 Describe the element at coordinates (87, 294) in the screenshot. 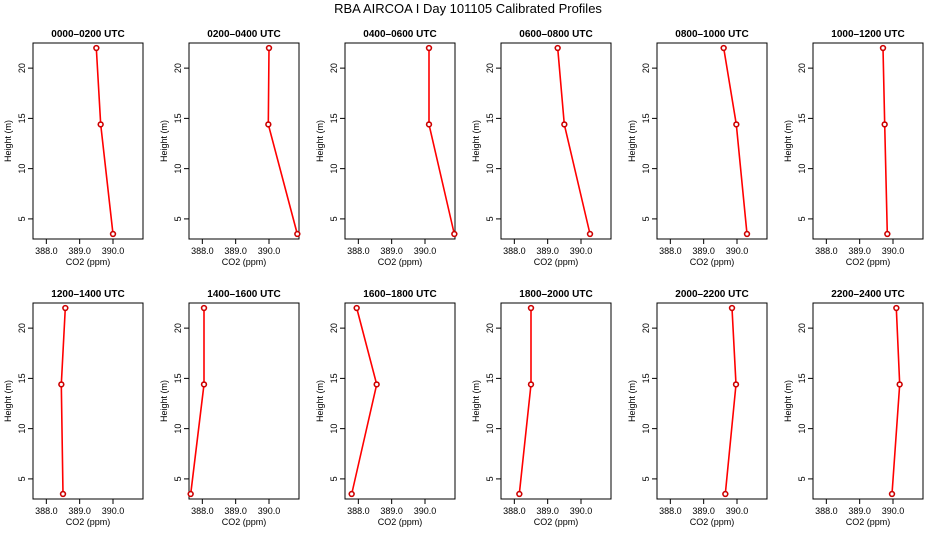

I see `panel-title: 1200–1400 UTC` at that location.